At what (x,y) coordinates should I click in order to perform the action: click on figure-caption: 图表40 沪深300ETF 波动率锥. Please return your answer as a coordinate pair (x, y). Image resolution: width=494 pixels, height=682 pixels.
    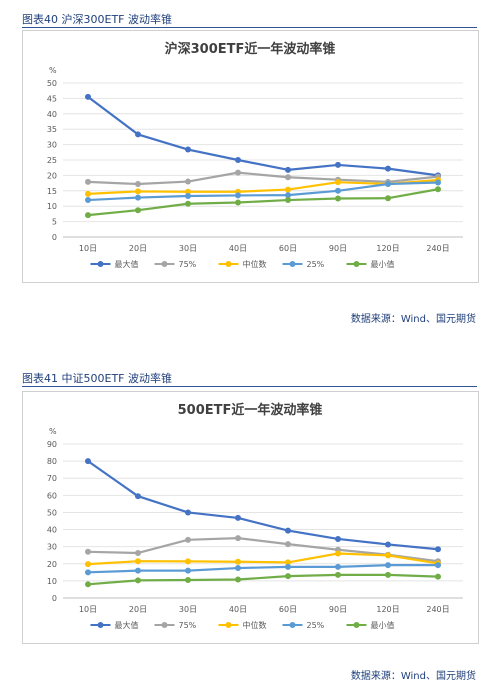
    Looking at the image, I should click on (97, 19).